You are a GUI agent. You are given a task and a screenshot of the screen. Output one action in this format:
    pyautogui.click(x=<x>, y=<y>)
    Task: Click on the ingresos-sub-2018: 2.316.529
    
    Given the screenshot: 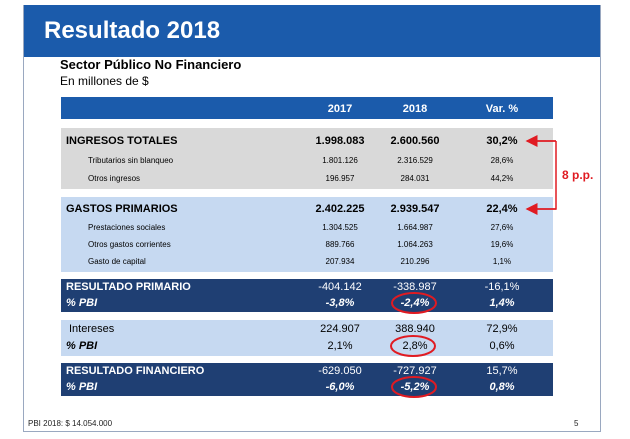 What is the action you would take?
    pyautogui.click(x=415, y=160)
    